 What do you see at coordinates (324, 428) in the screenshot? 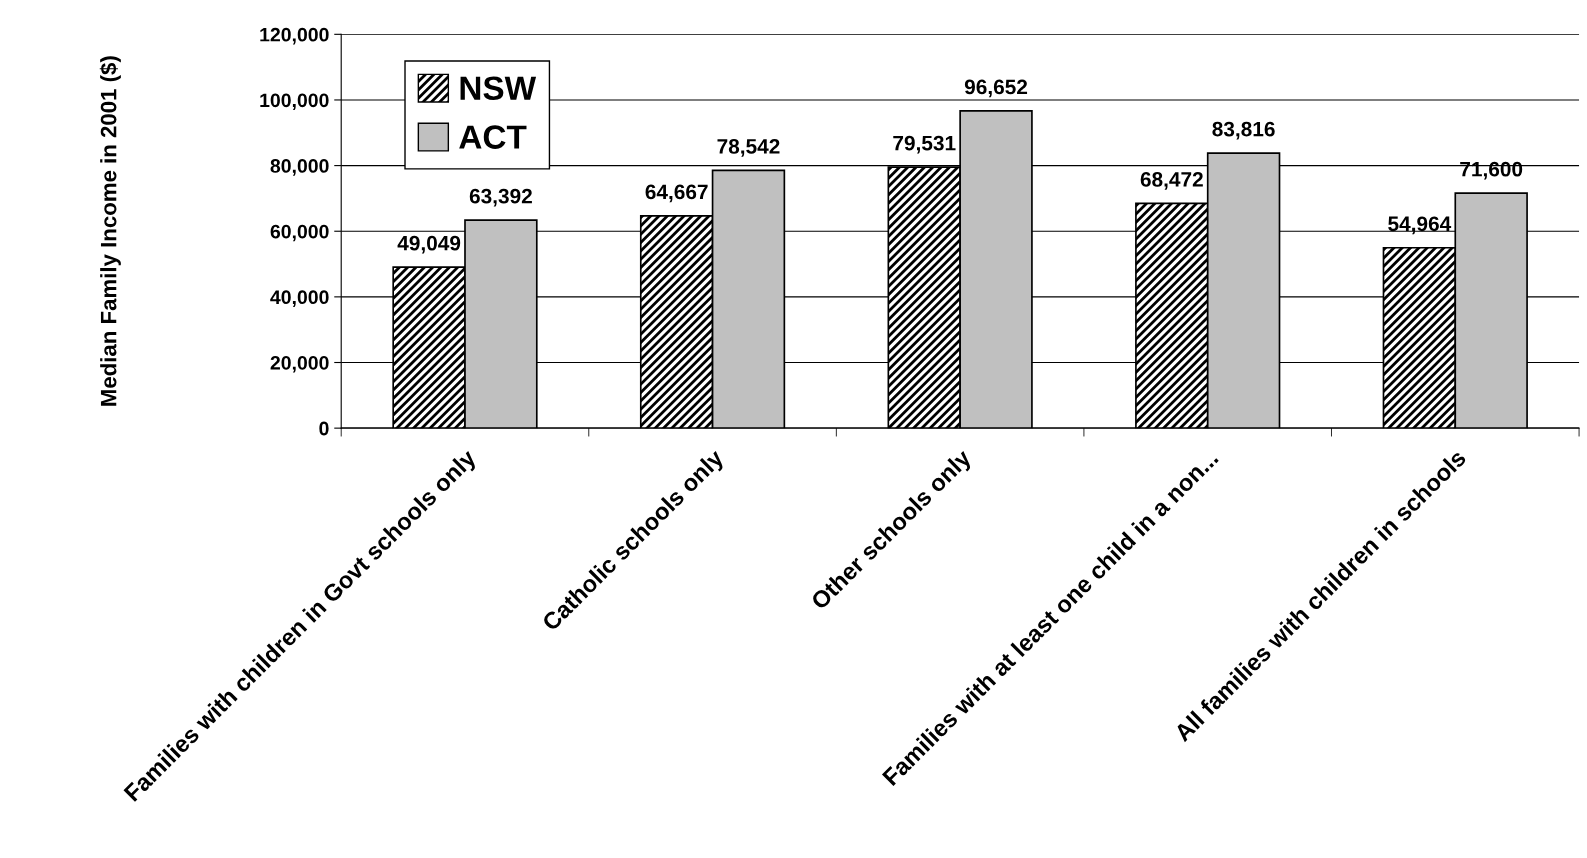
I see `y-tick-label: 0` at bounding box center [324, 428].